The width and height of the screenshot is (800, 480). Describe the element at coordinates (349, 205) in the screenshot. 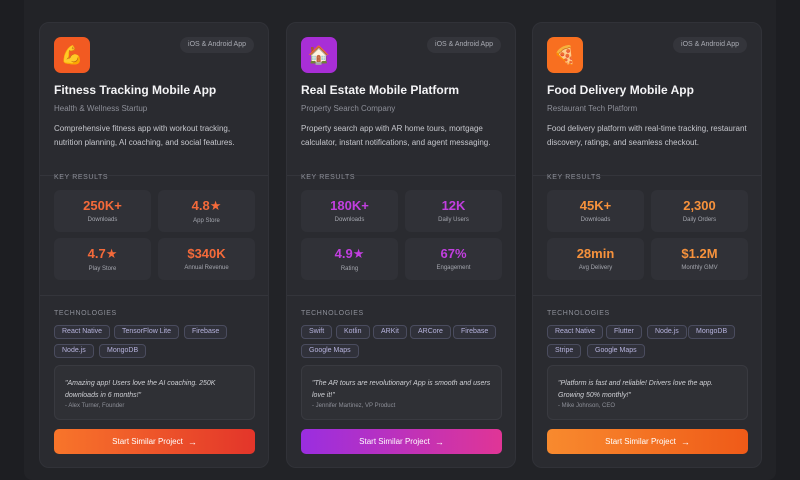

I see `stat-value: 180K+` at that location.